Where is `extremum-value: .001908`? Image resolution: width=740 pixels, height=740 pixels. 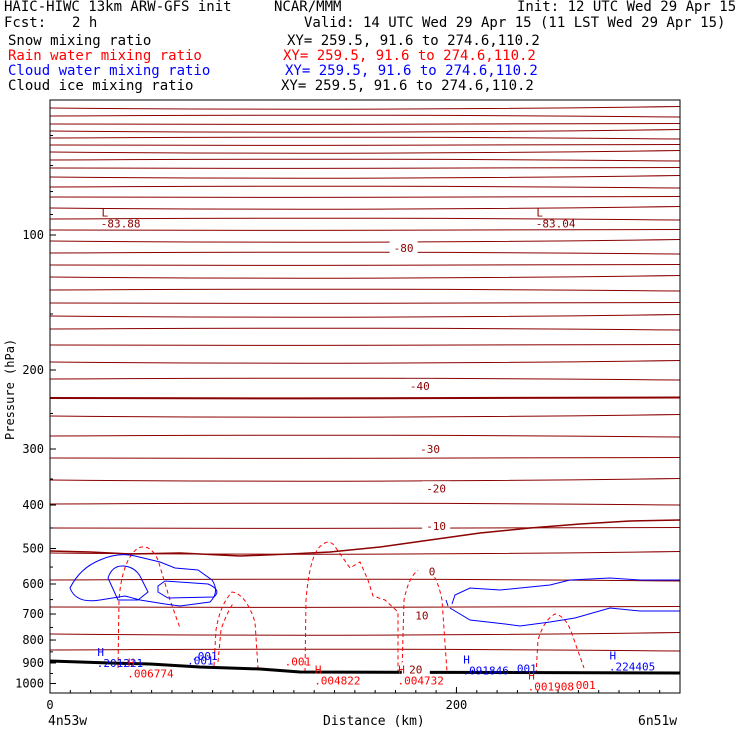 extremum-value: .001908 is located at coordinates (551, 686).